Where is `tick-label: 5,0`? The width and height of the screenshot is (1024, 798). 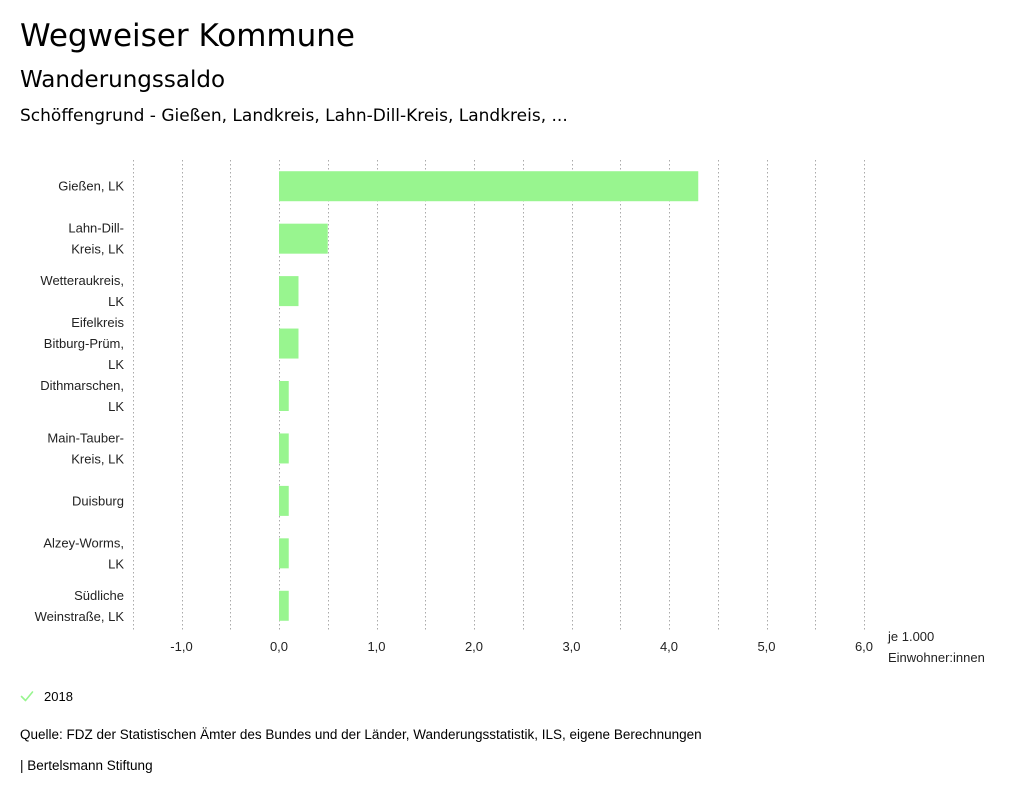 tick-label: 5,0 is located at coordinates (766, 646).